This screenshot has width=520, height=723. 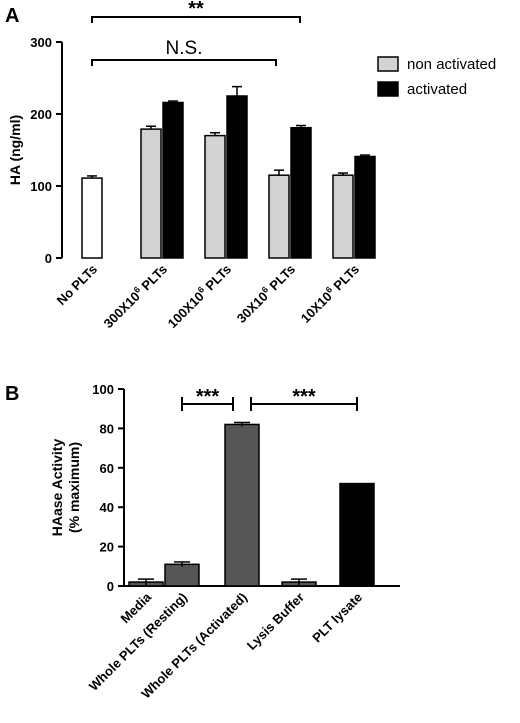 What do you see at coordinates (194, 646) in the screenshot?
I see `x-category-label-b: Whole PLTs (Activated)` at bounding box center [194, 646].